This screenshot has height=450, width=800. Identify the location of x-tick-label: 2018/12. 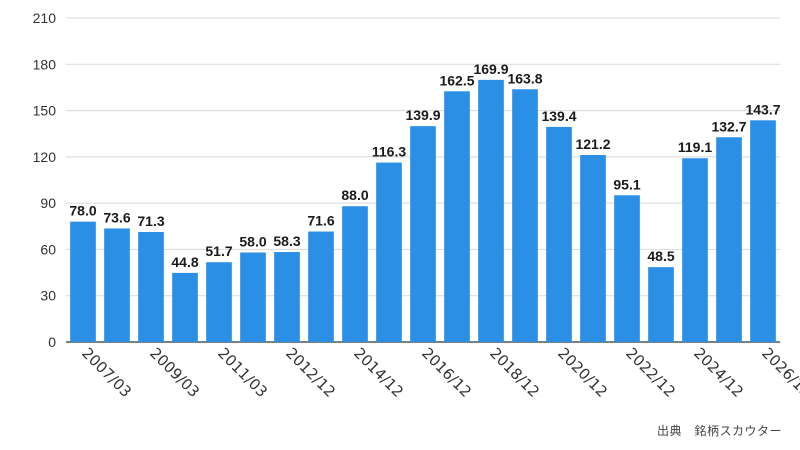
(514, 372).